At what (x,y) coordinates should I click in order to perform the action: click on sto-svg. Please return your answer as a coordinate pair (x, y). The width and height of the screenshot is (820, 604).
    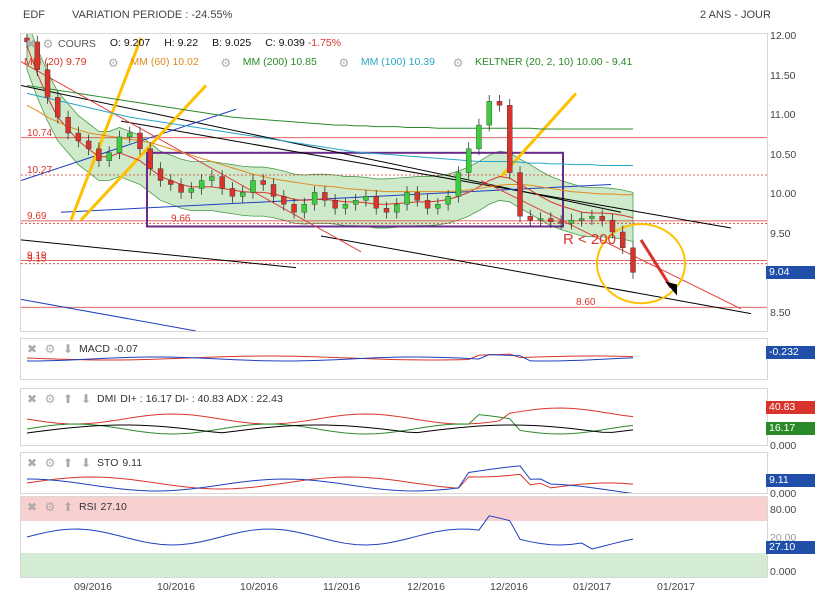
    Looking at the image, I should click on (330, 479).